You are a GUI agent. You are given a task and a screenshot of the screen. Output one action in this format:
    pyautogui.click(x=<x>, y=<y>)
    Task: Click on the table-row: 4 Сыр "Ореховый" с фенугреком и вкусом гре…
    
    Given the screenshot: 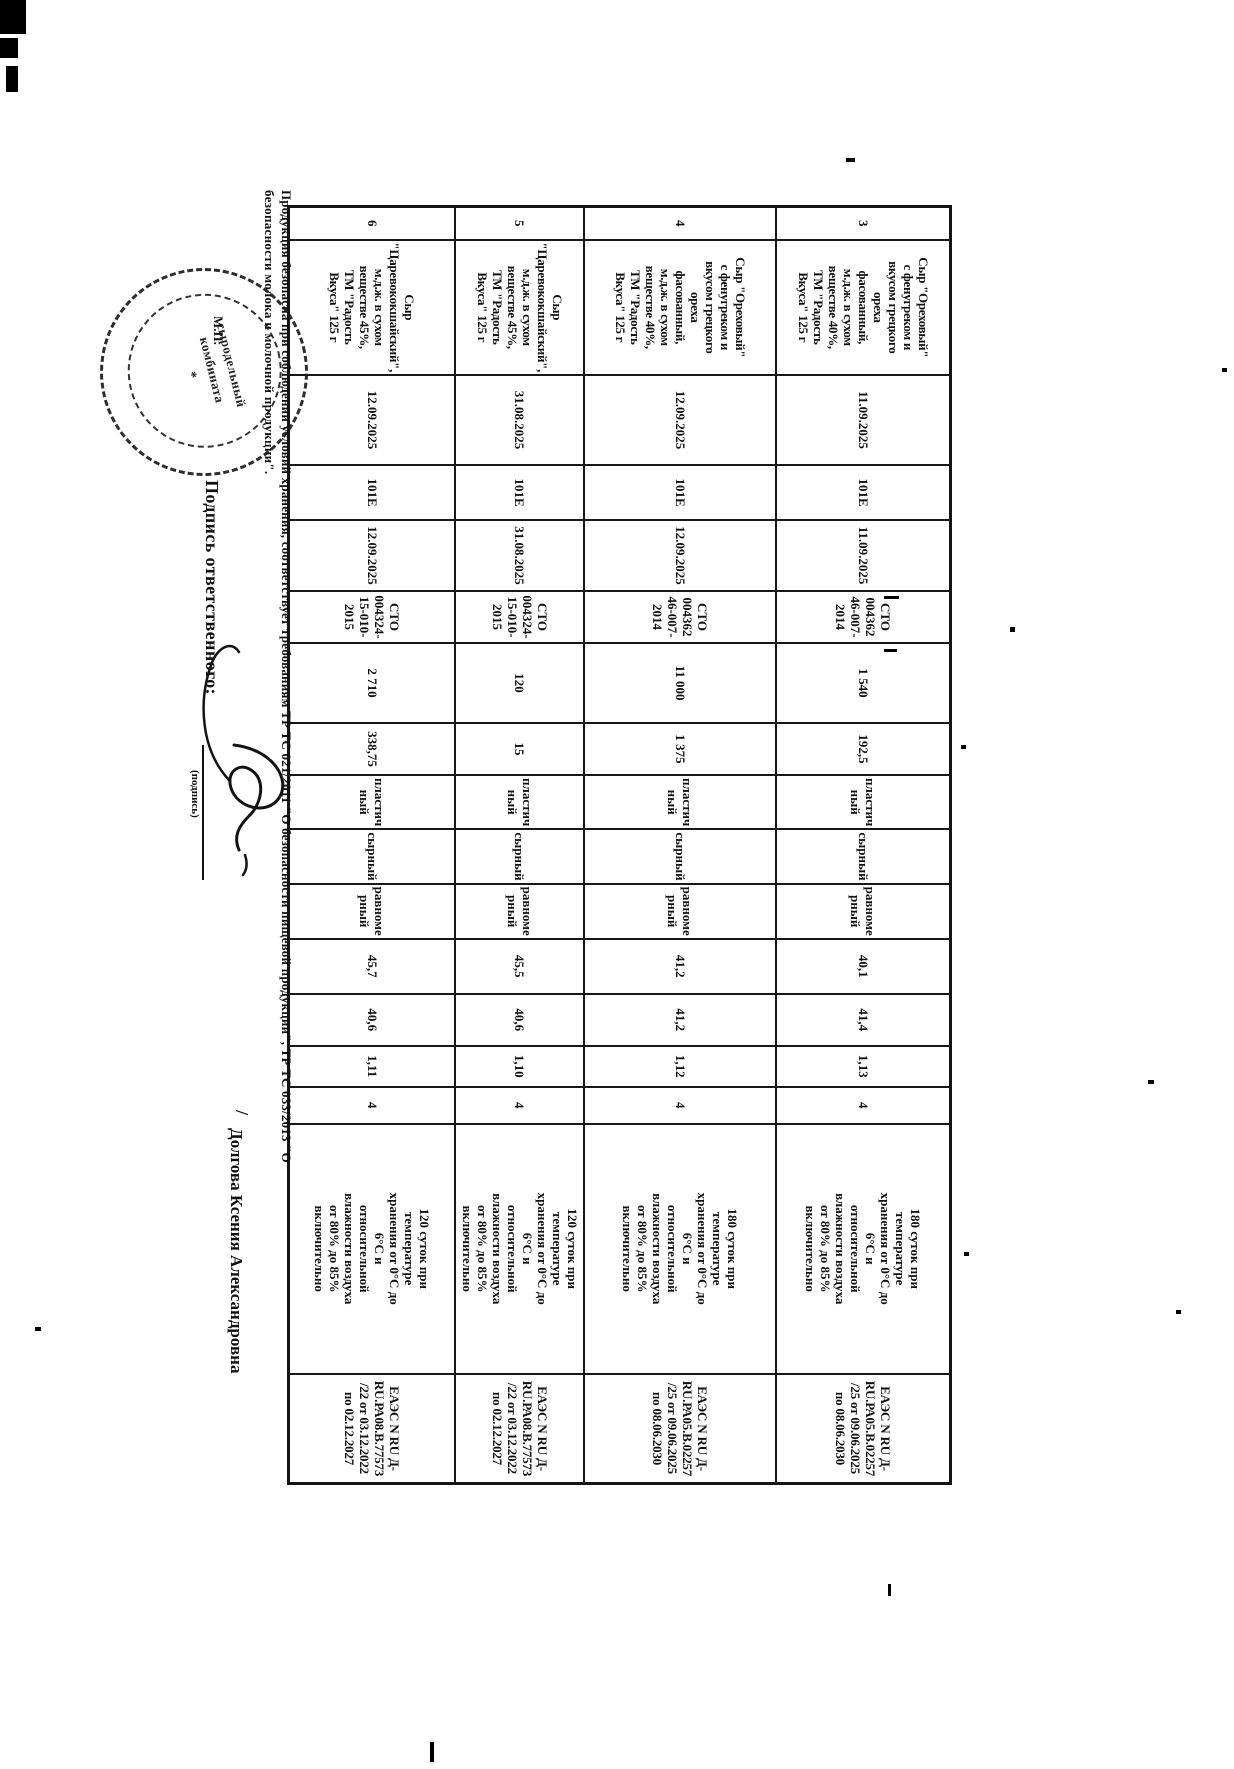 What is the action you would take?
    pyautogui.click(x=680, y=845)
    